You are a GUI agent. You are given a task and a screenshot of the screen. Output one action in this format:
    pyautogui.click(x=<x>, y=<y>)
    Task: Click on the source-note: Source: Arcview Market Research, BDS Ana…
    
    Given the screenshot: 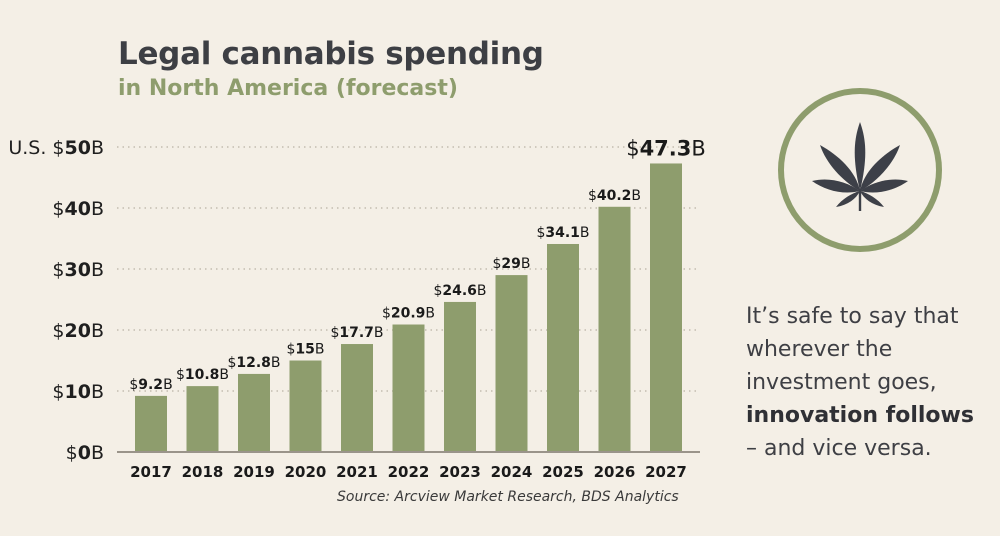 What is the action you would take?
    pyautogui.click(x=508, y=497)
    